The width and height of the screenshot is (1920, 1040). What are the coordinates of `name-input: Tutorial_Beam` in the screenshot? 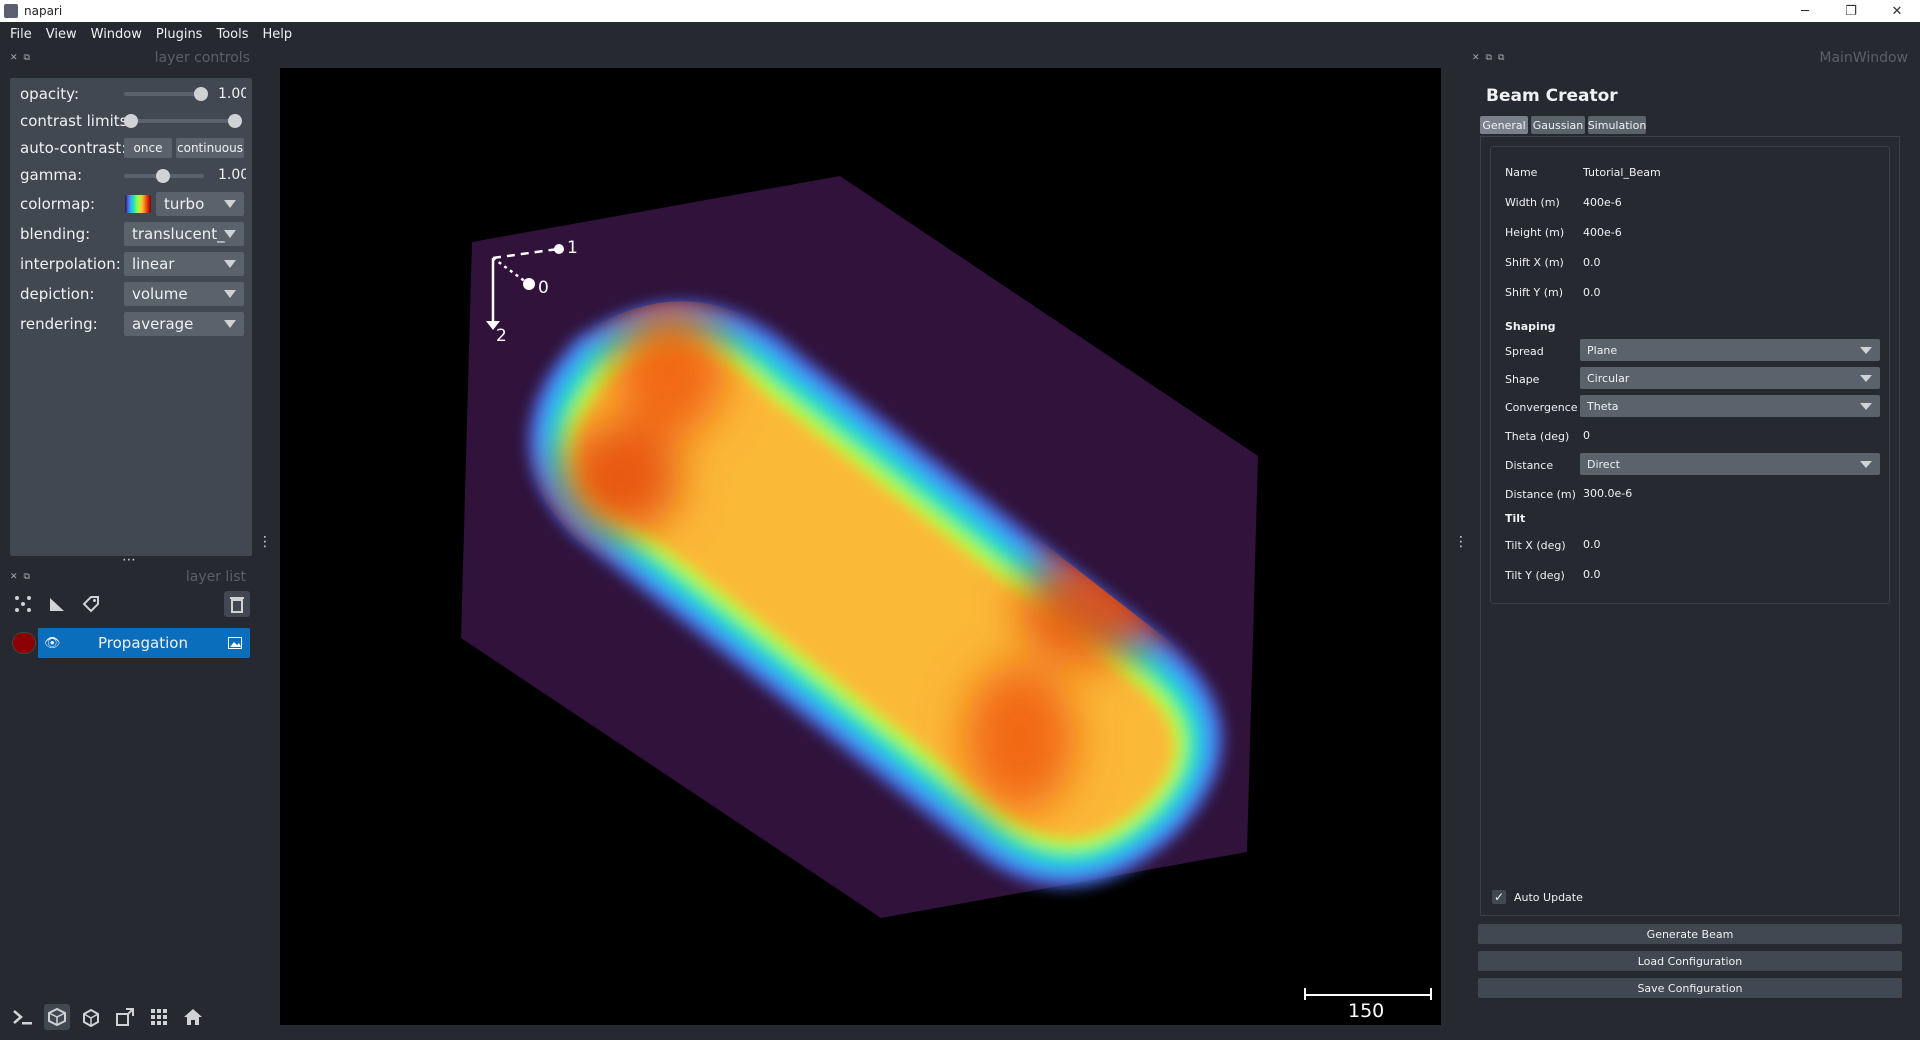 It's located at (1730, 172).